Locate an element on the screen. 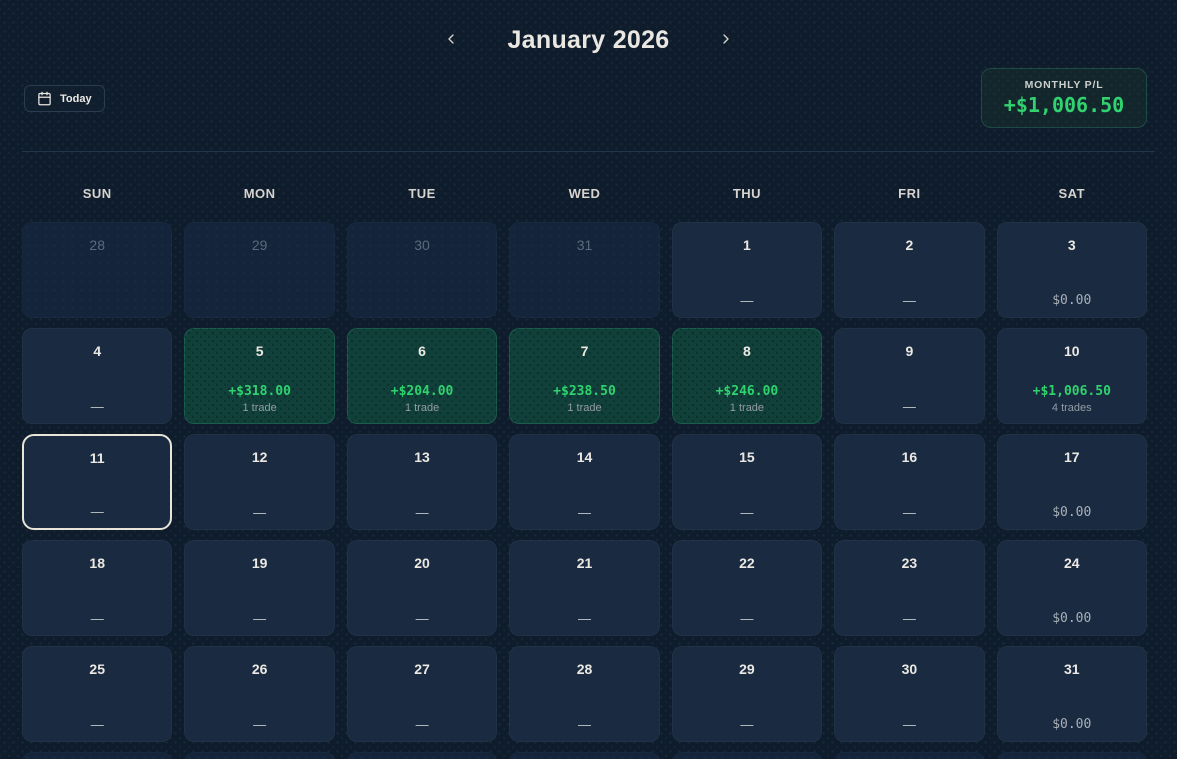  day-cell-1: 29 is located at coordinates (259, 270).